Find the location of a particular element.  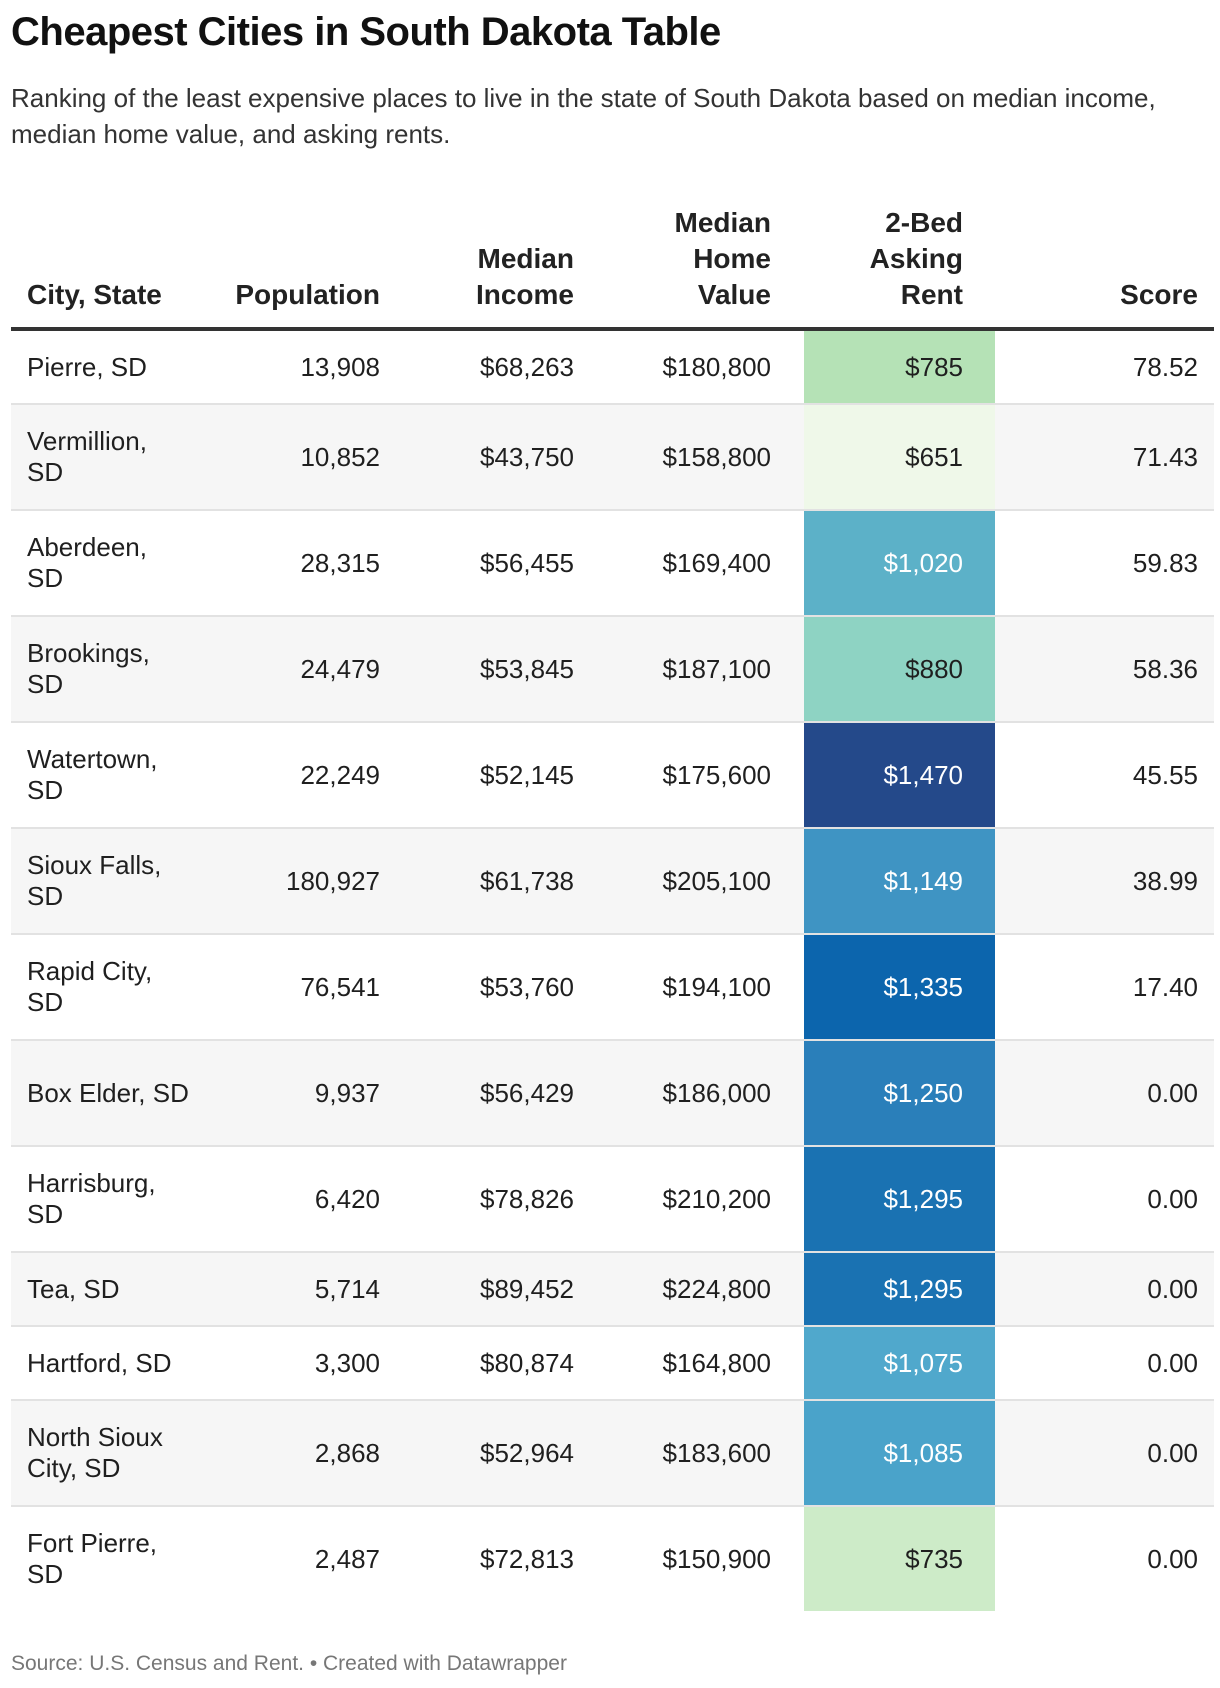

cell-score: 58.36 is located at coordinates (1104, 669).